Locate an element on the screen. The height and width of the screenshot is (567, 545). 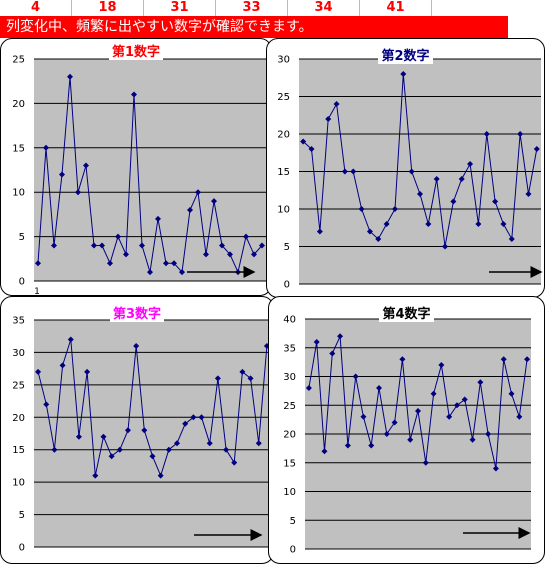
chart-1-title: 第1数字 is located at coordinates (136, 50).